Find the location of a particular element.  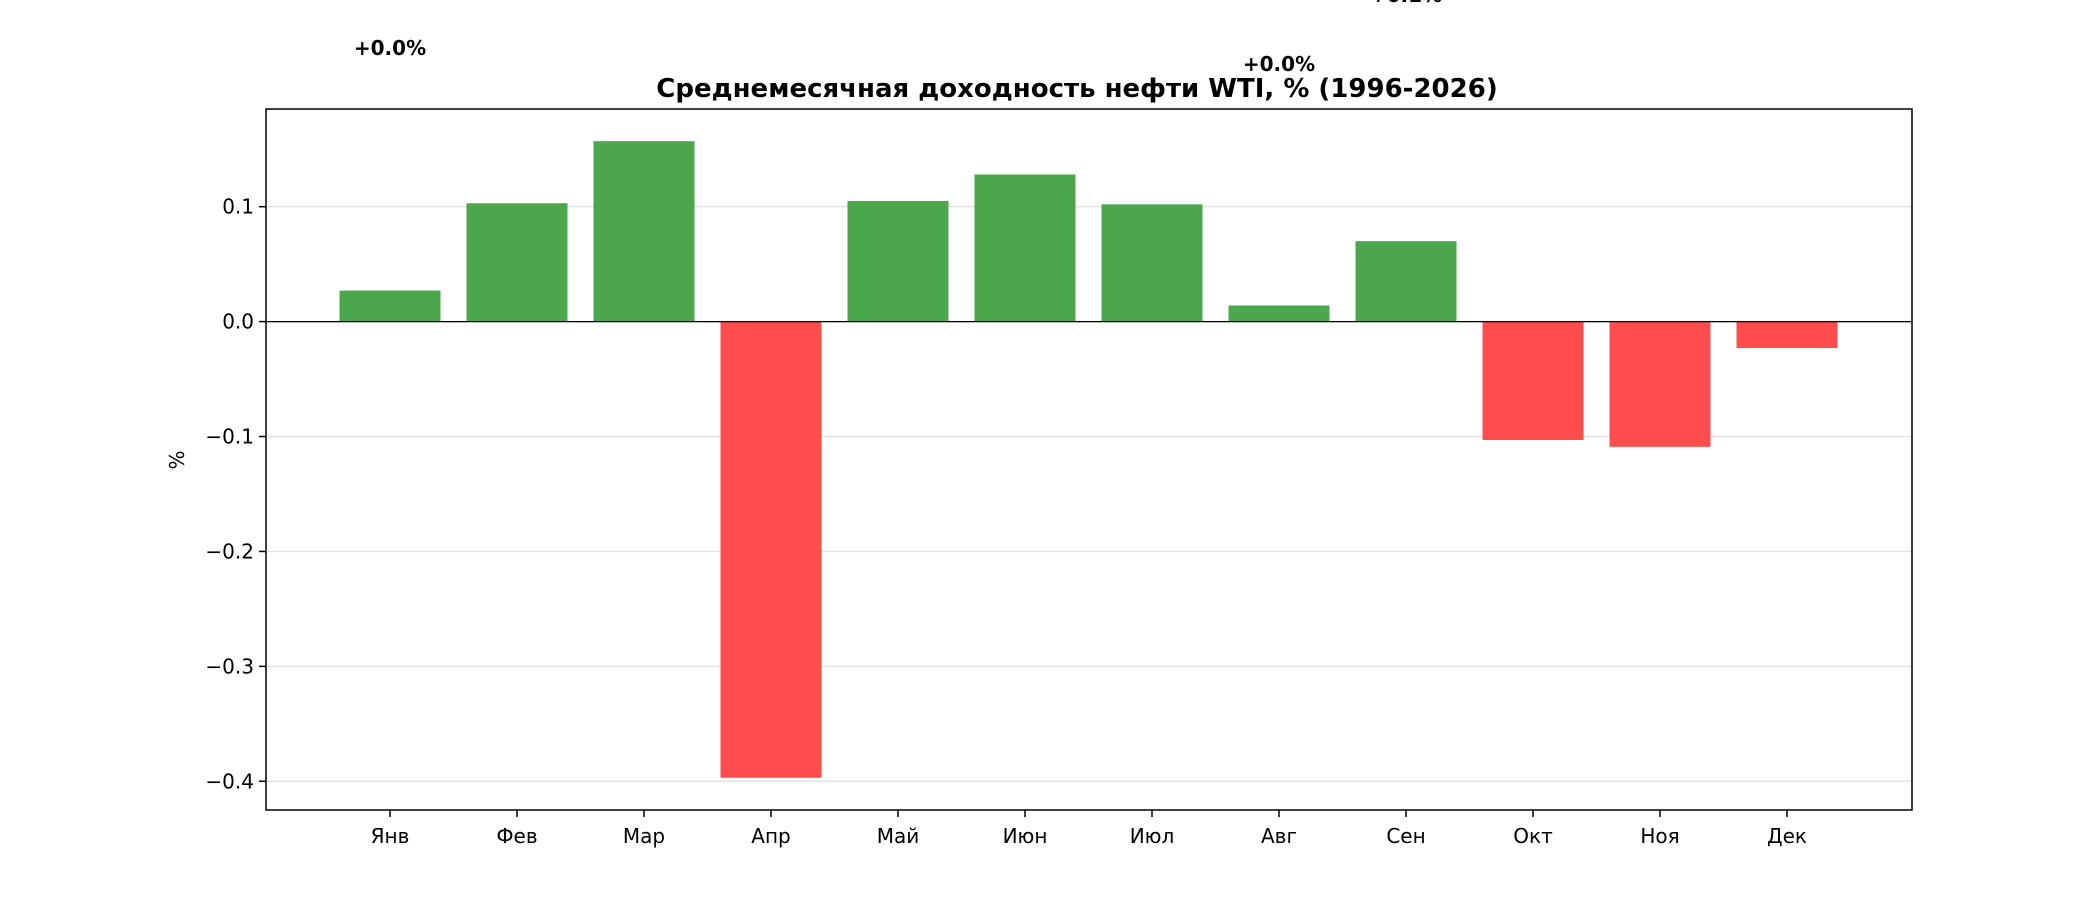

x-tick-label: Янв is located at coordinates (390, 836).